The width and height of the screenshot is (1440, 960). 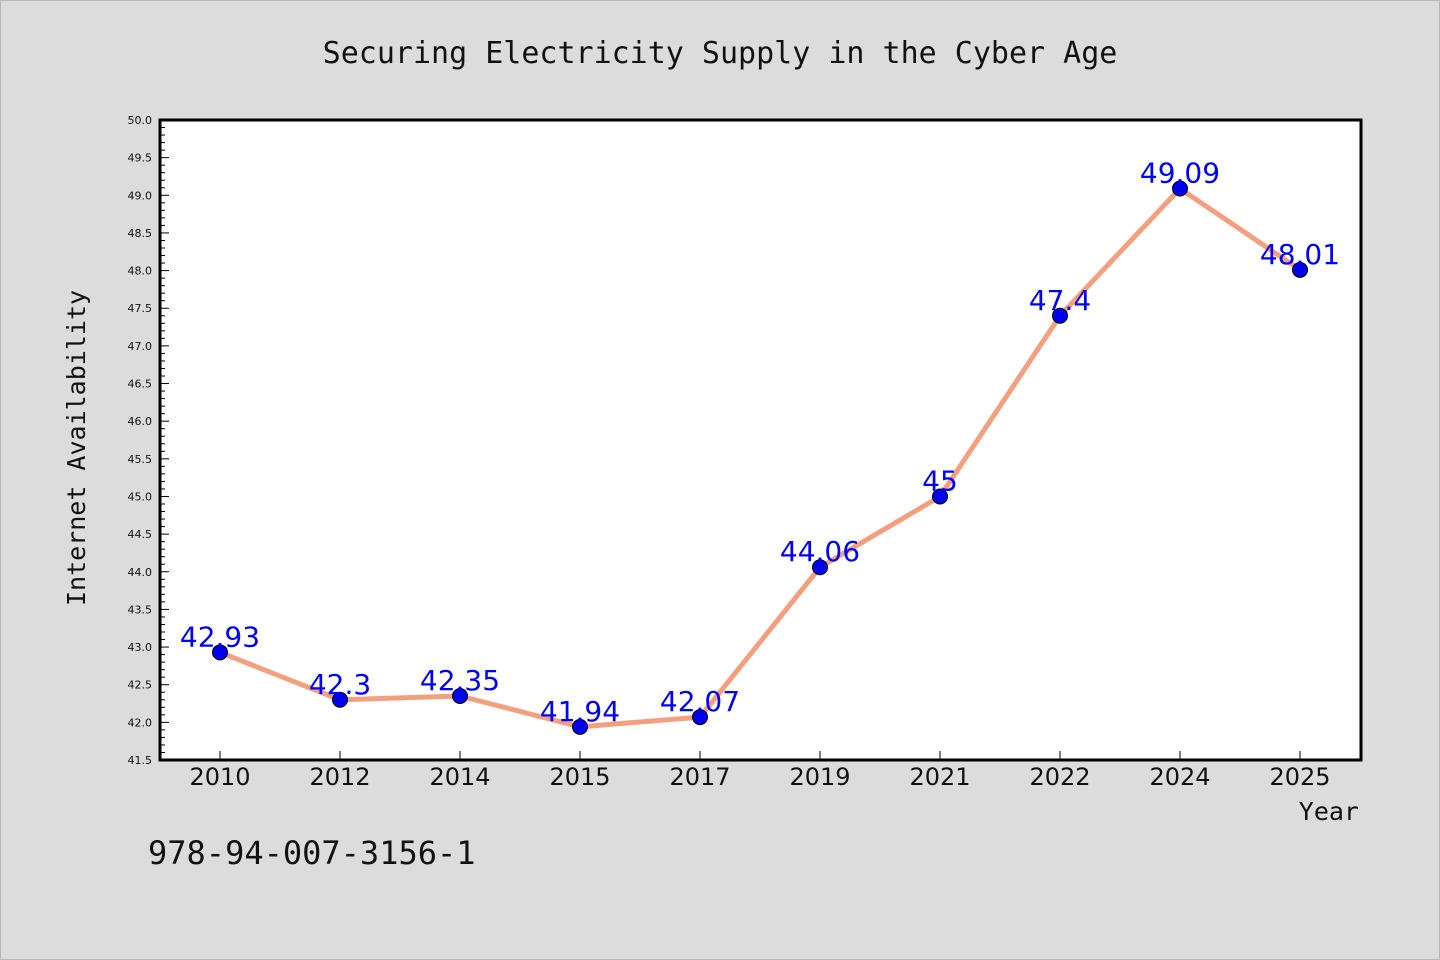 What do you see at coordinates (220, 636) in the screenshot?
I see `data-label: 42.93` at bounding box center [220, 636].